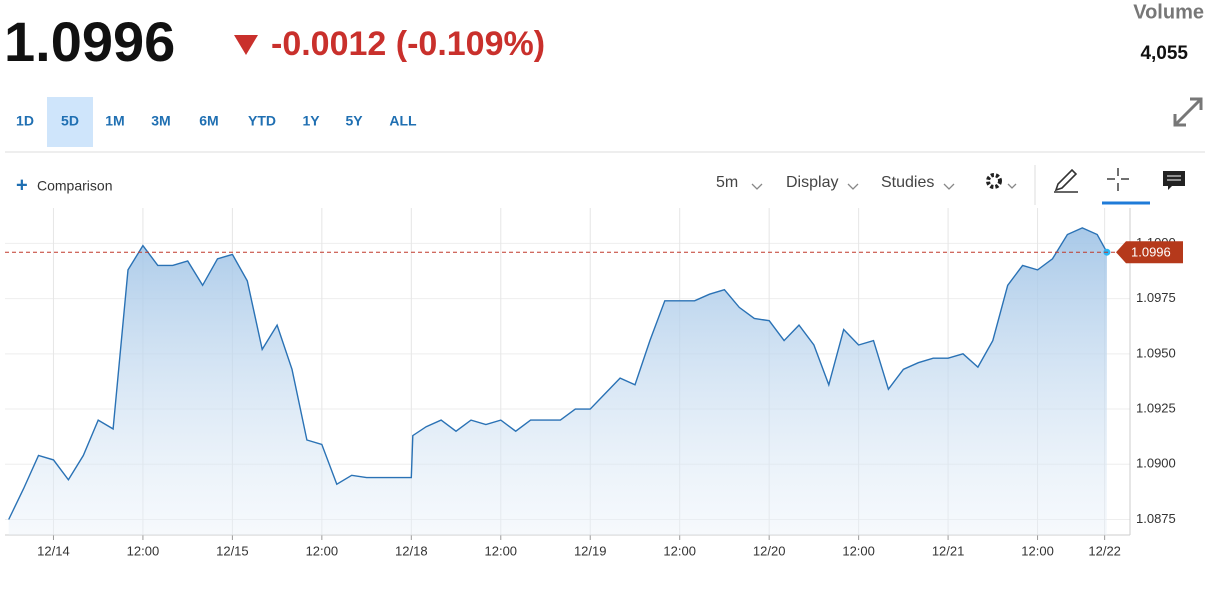 The width and height of the screenshot is (1213, 611). What do you see at coordinates (1156, 518) in the screenshot?
I see `y-tick-label: 1.0875` at bounding box center [1156, 518].